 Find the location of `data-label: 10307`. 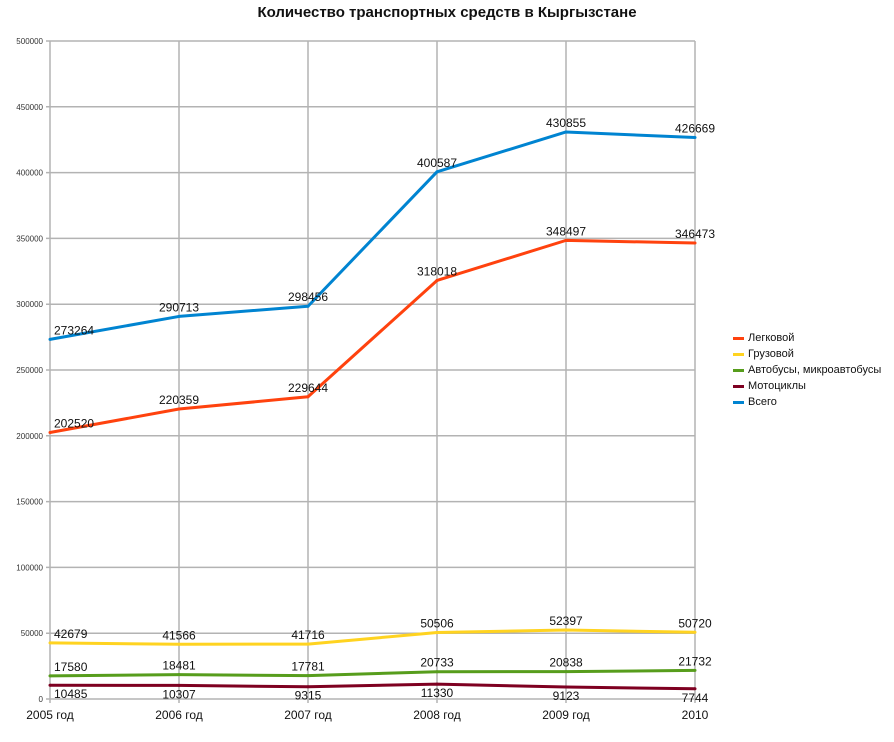

data-label: 10307 is located at coordinates (179, 694).